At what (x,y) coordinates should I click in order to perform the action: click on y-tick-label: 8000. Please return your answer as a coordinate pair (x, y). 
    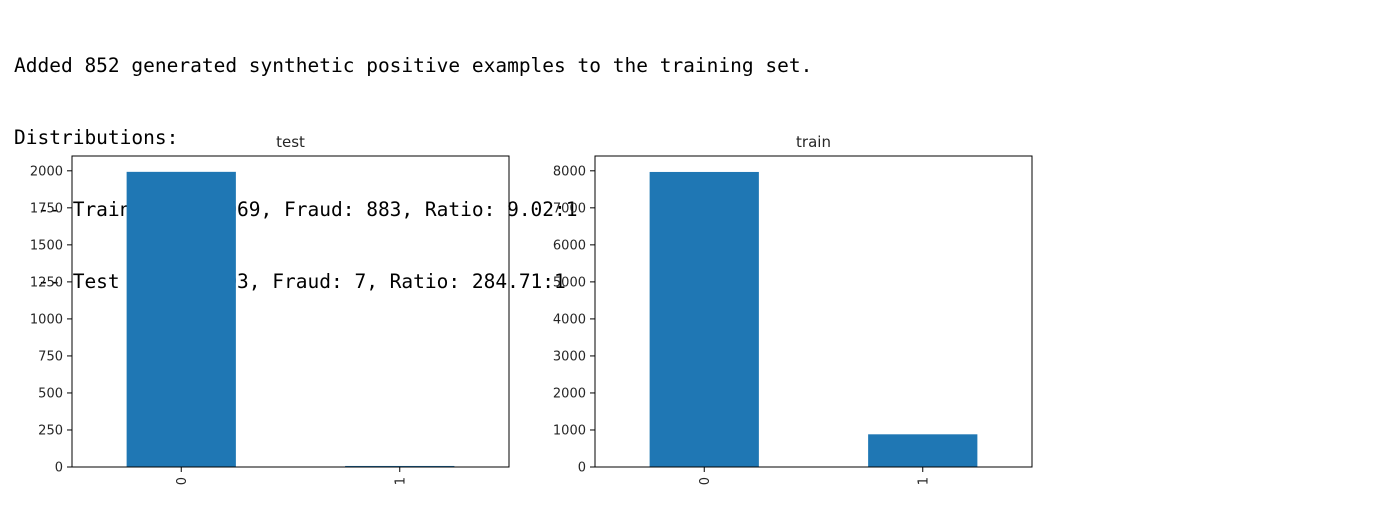
    Looking at the image, I should click on (569, 171).